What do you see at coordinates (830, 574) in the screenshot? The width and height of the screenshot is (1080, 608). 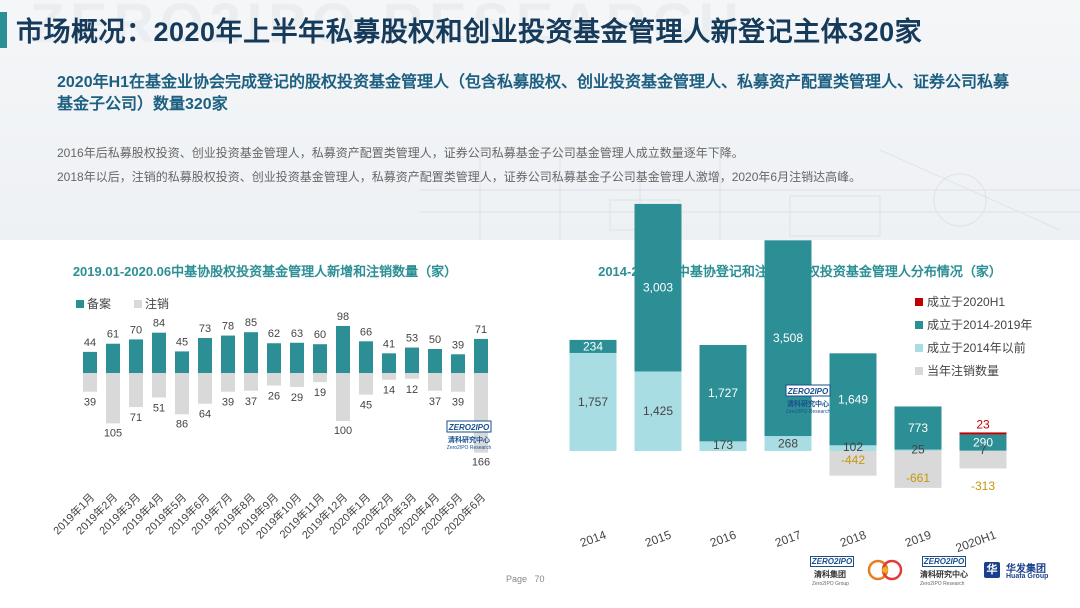 I see `logo-cn: 清科集团` at bounding box center [830, 574].